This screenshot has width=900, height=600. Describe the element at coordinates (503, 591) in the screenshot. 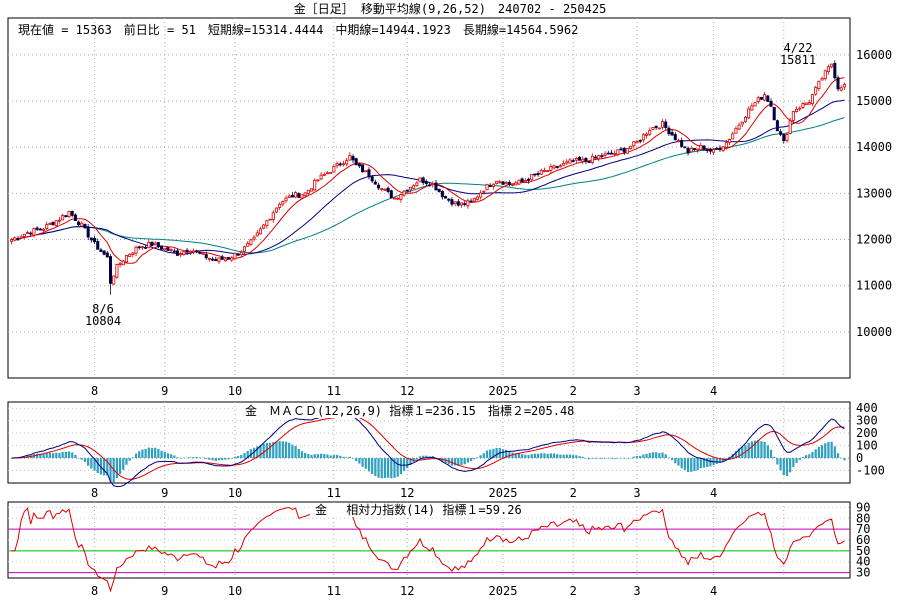

I see `x-tick-label: 2025` at that location.